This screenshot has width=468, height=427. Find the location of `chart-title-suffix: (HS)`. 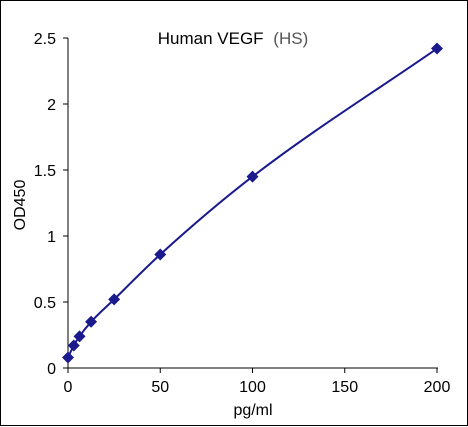

chart-title-suffix: (HS) is located at coordinates (290, 38).